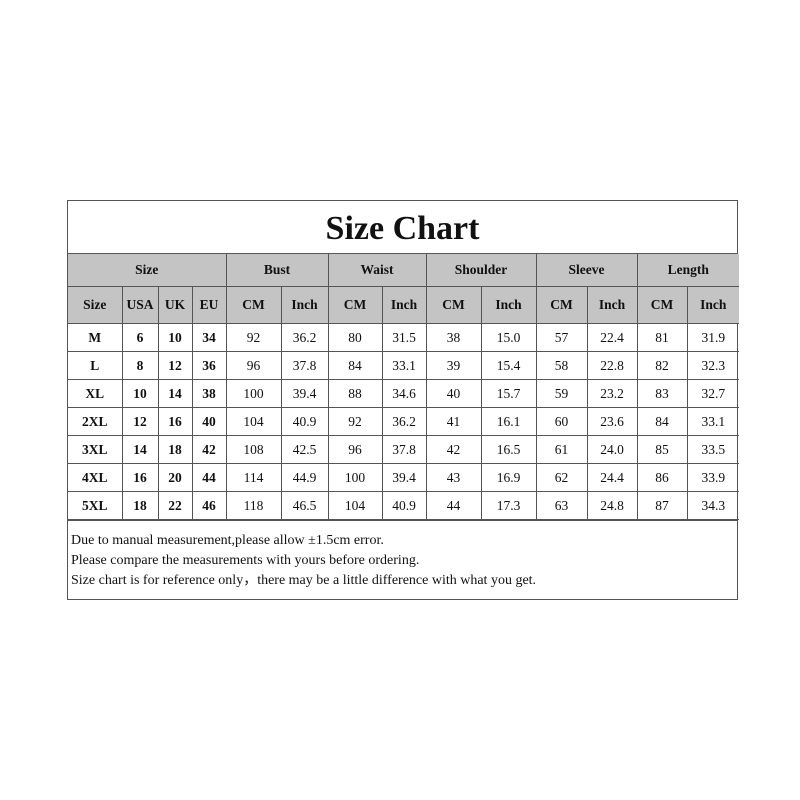 Image resolution: width=800 pixels, height=800 pixels. I want to click on table-cell: 39, so click(453, 365).